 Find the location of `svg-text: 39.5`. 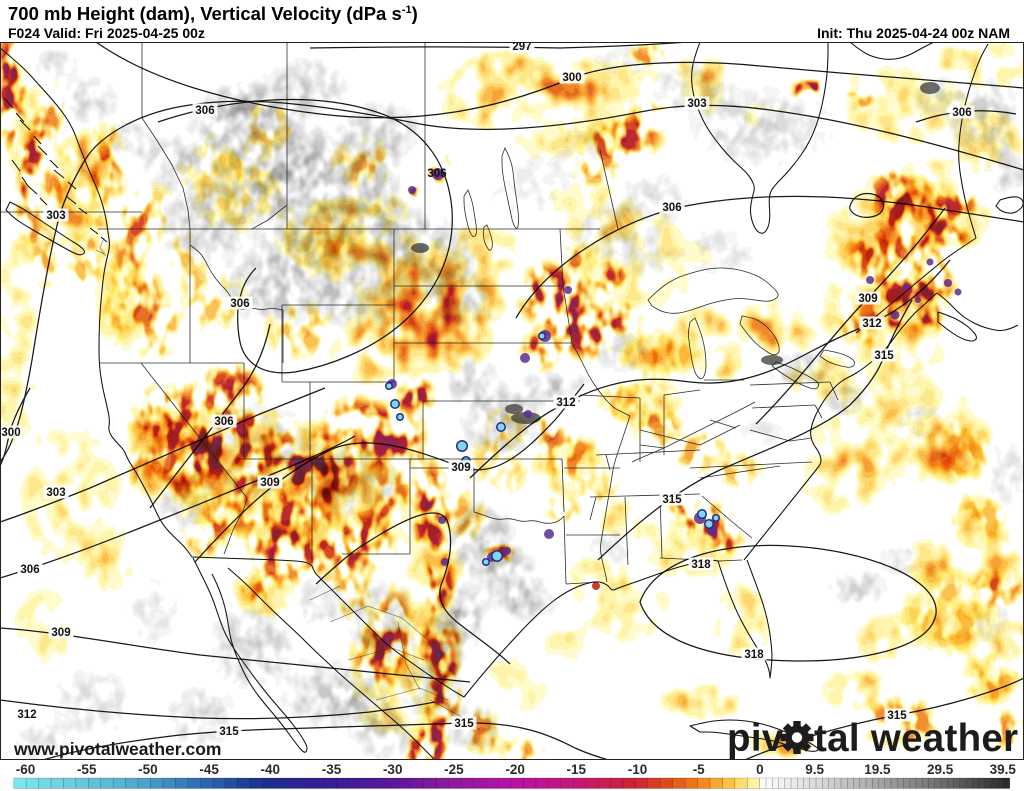

svg-text: 39.5 is located at coordinates (1003, 769).